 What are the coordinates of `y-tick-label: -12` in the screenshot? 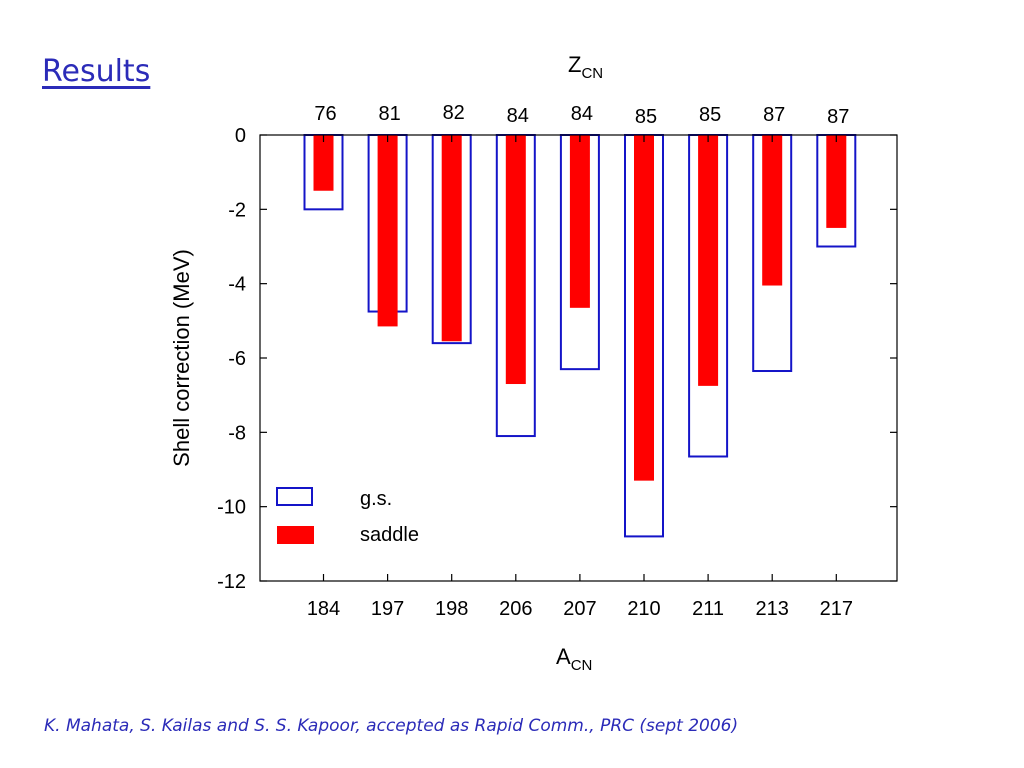 It's located at (231, 582).